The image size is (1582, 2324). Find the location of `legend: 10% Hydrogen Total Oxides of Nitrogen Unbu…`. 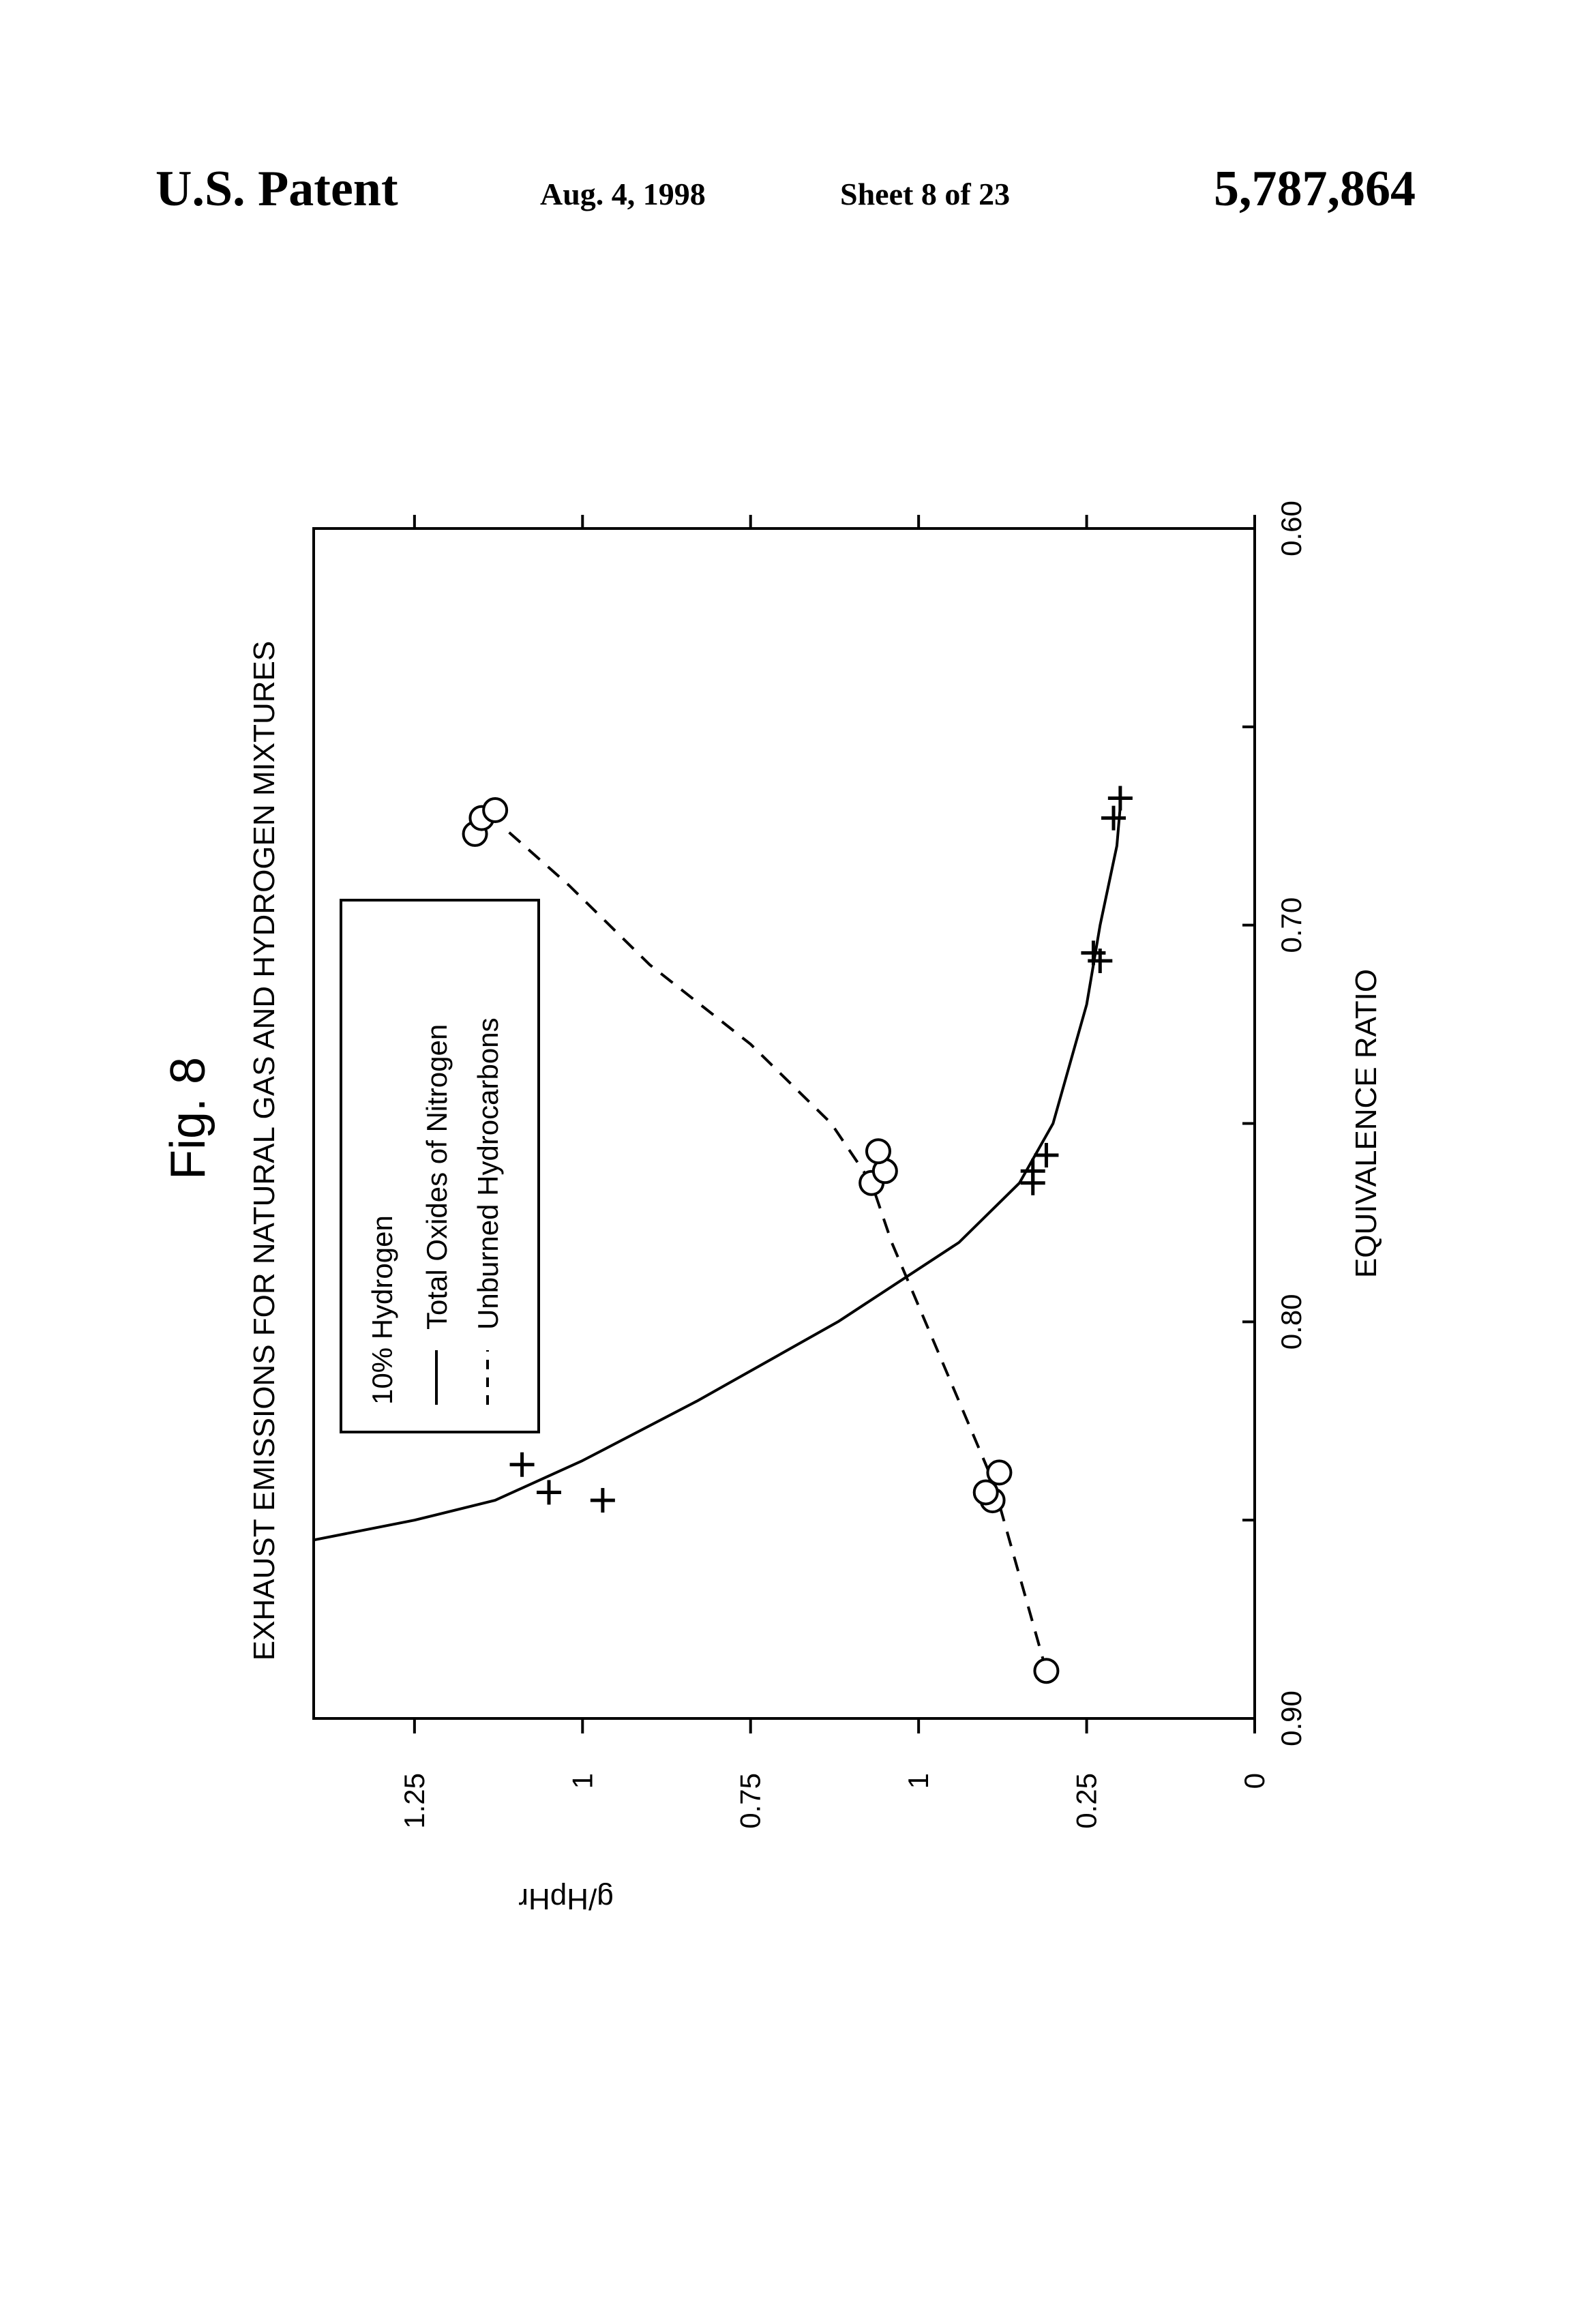

legend: 10% Hydrogen Total Oxides of Nitrogen Unbu… is located at coordinates (440, 1166).